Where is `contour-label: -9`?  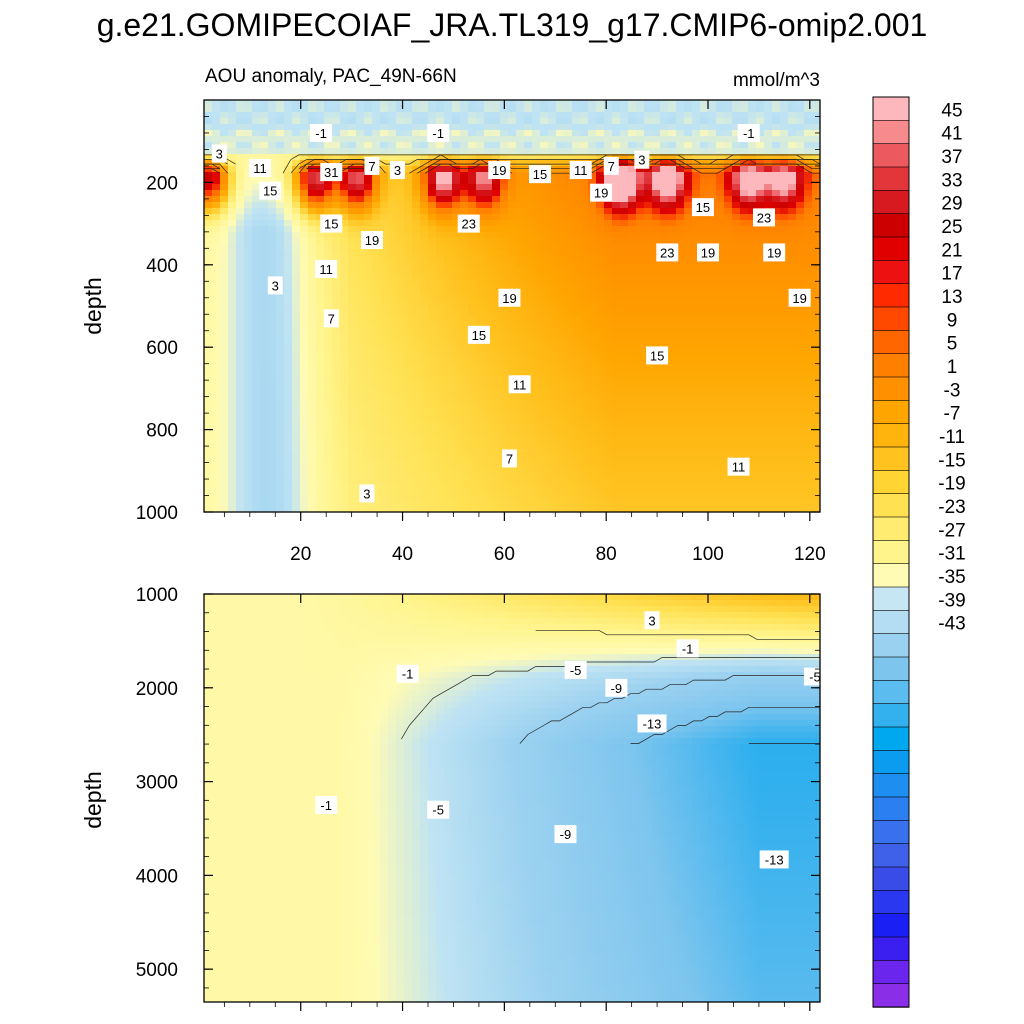
contour-label: -9 is located at coordinates (565, 834).